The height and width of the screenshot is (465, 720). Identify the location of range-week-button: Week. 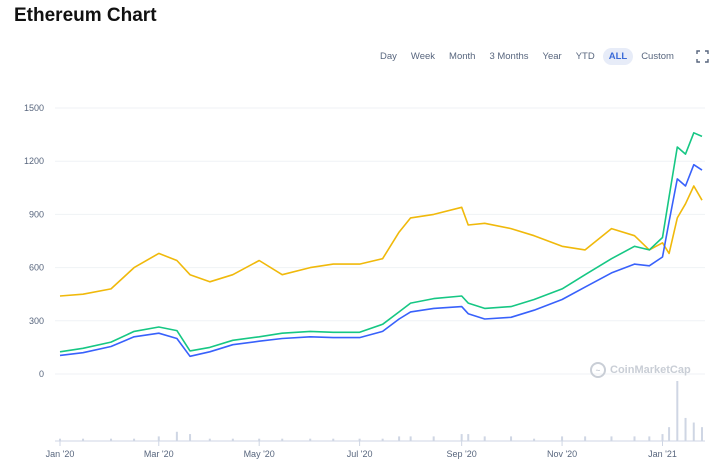
(423, 56).